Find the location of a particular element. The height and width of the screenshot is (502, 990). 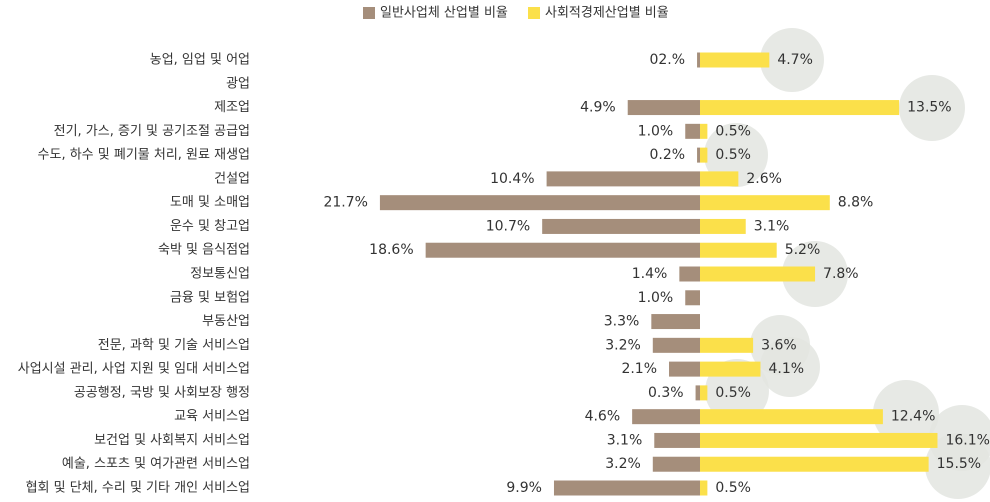

data-label: 0.3% is located at coordinates (666, 393).